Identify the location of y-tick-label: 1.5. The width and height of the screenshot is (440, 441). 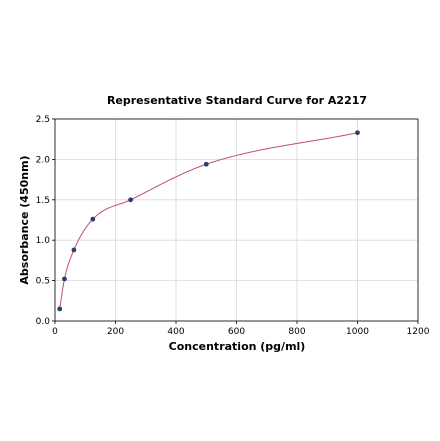
(43, 201).